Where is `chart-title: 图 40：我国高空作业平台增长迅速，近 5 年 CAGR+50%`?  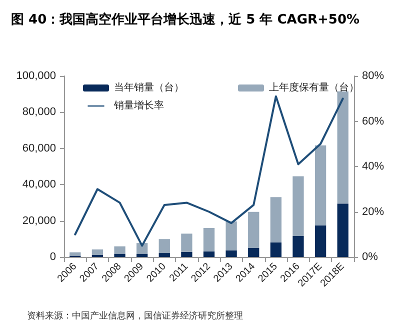 chart-title: 图 40：我国高空作业平台增长迅速，近 5 年 CAGR+50% is located at coordinates (185, 20).